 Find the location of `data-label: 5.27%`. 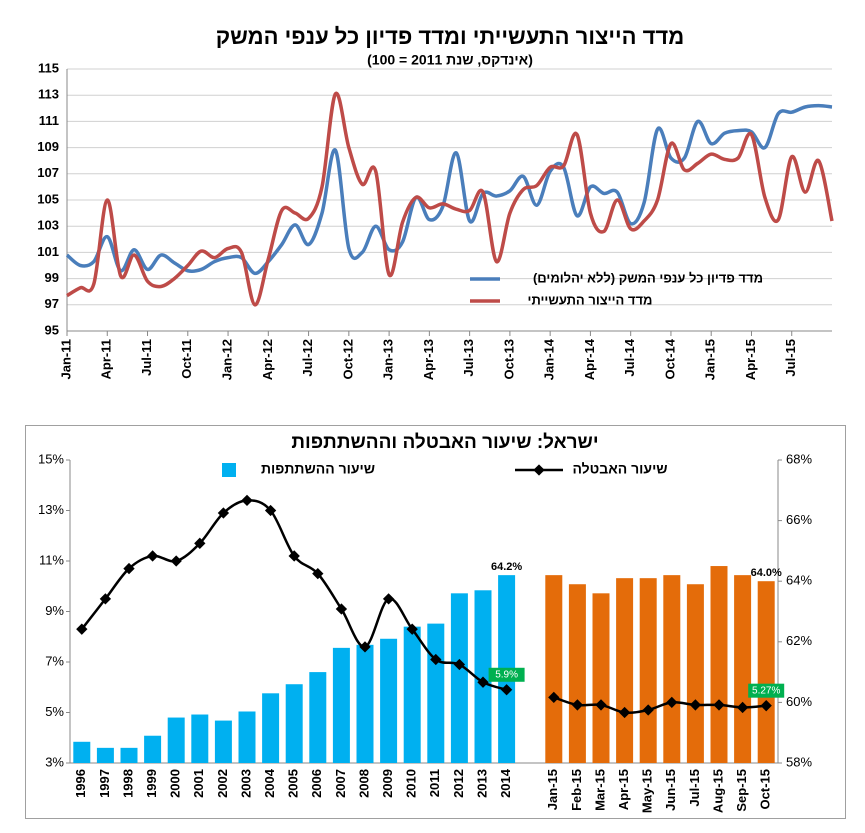

data-label: 5.27% is located at coordinates (766, 690).